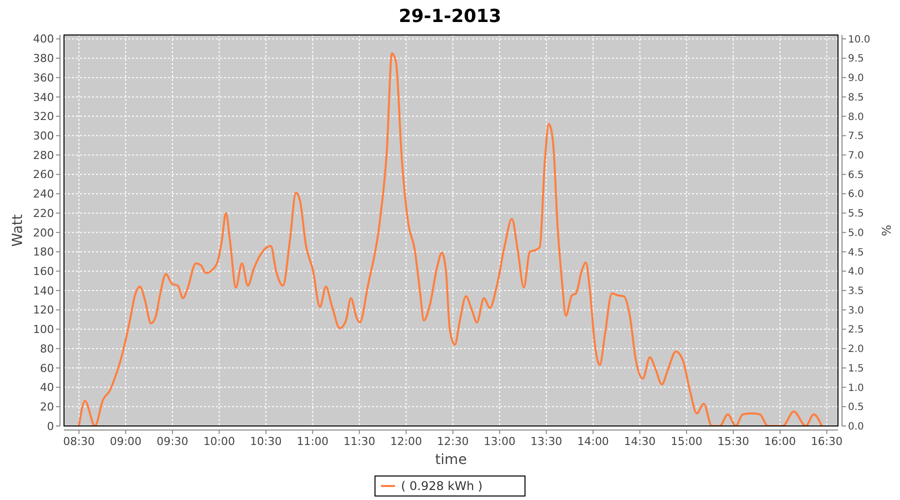  What do you see at coordinates (856, 408) in the screenshot?
I see `y2-tick-label: 0.5` at bounding box center [856, 408].